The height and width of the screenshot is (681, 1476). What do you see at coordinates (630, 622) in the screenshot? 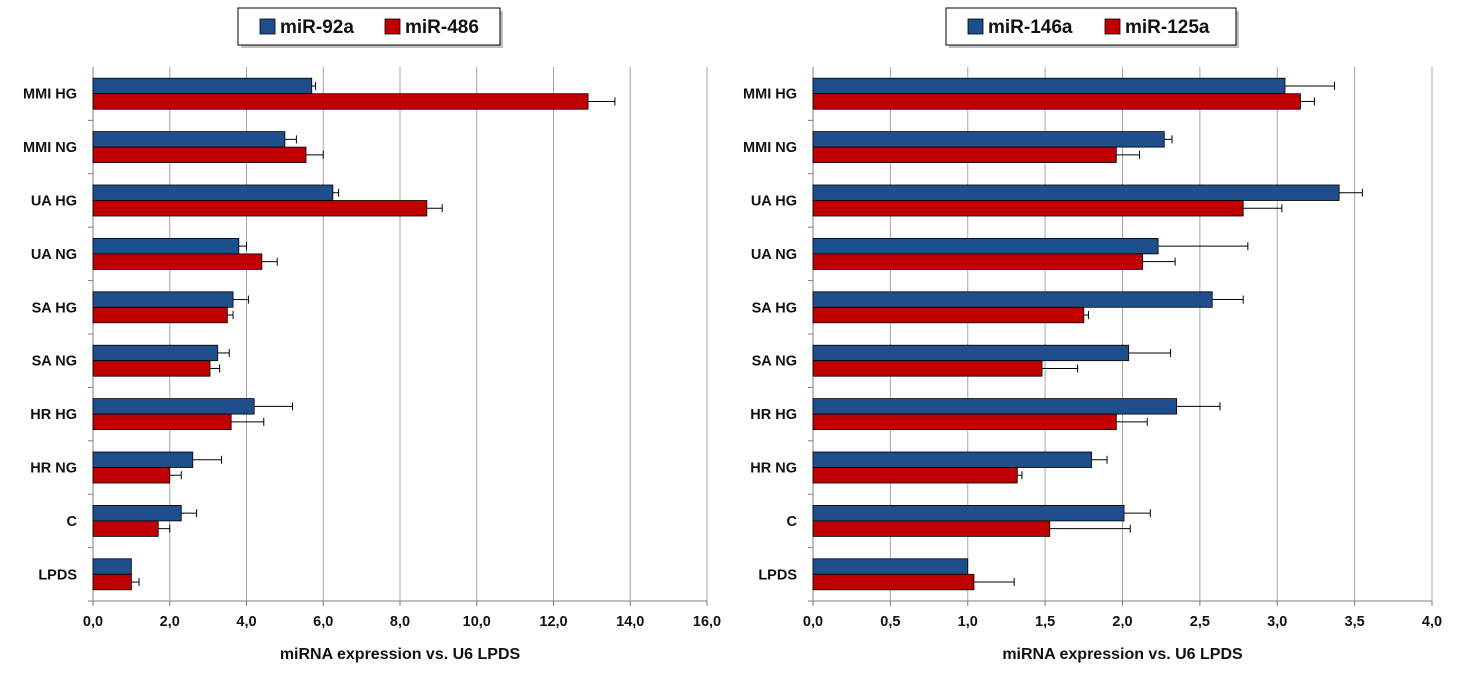
I see `x-tick-label: 14,0` at bounding box center [630, 622].